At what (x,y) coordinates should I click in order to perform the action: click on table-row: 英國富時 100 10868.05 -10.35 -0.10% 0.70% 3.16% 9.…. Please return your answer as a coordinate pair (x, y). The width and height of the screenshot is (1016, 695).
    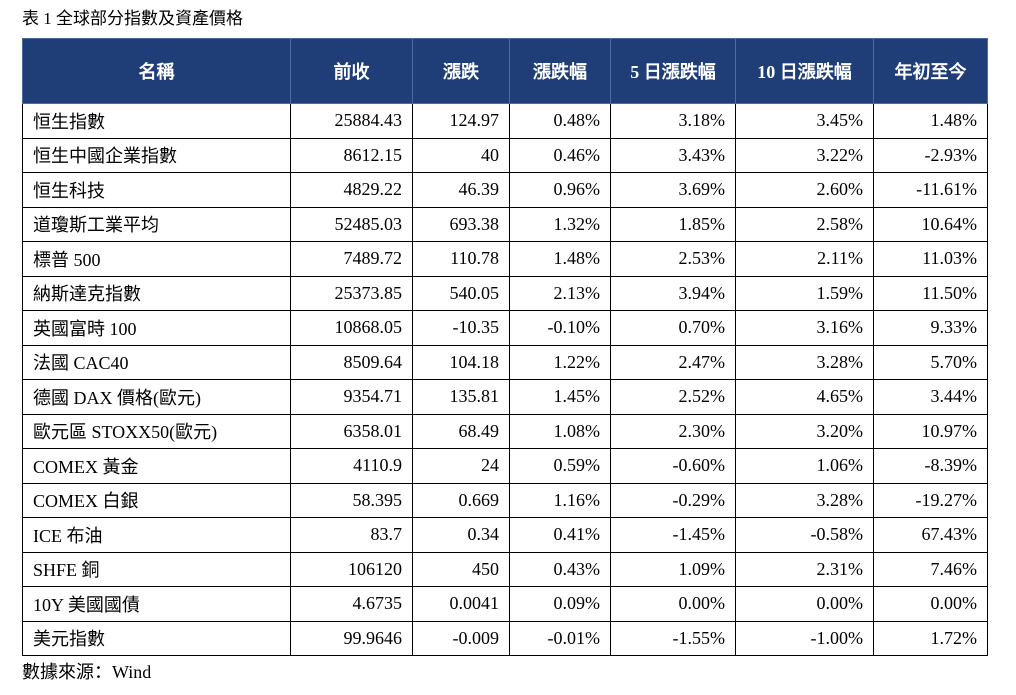
    Looking at the image, I should click on (505, 328).